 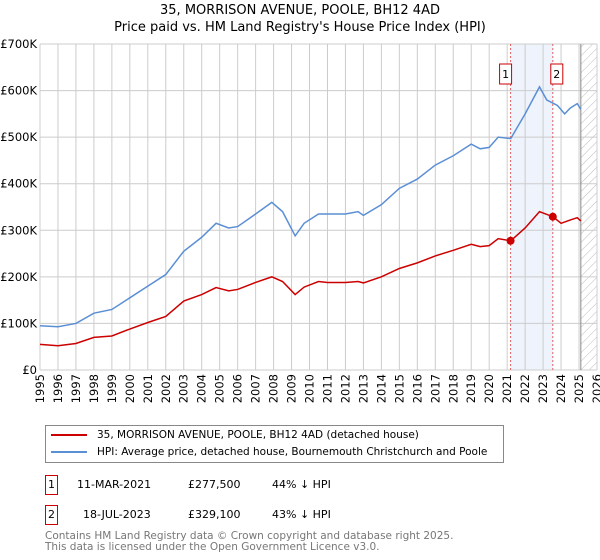 What do you see at coordinates (202, 388) in the screenshot?
I see `x-tick-label: 2004` at bounding box center [202, 388].